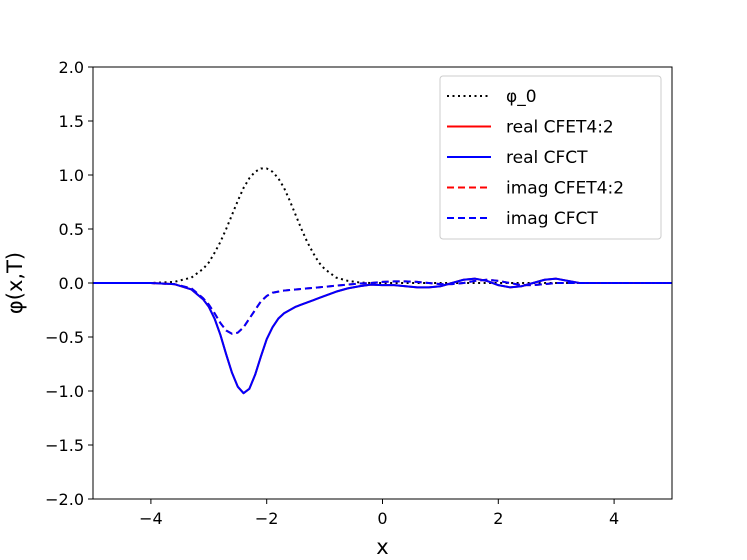  I want to click on x-tick-label: 4, so click(614, 518).